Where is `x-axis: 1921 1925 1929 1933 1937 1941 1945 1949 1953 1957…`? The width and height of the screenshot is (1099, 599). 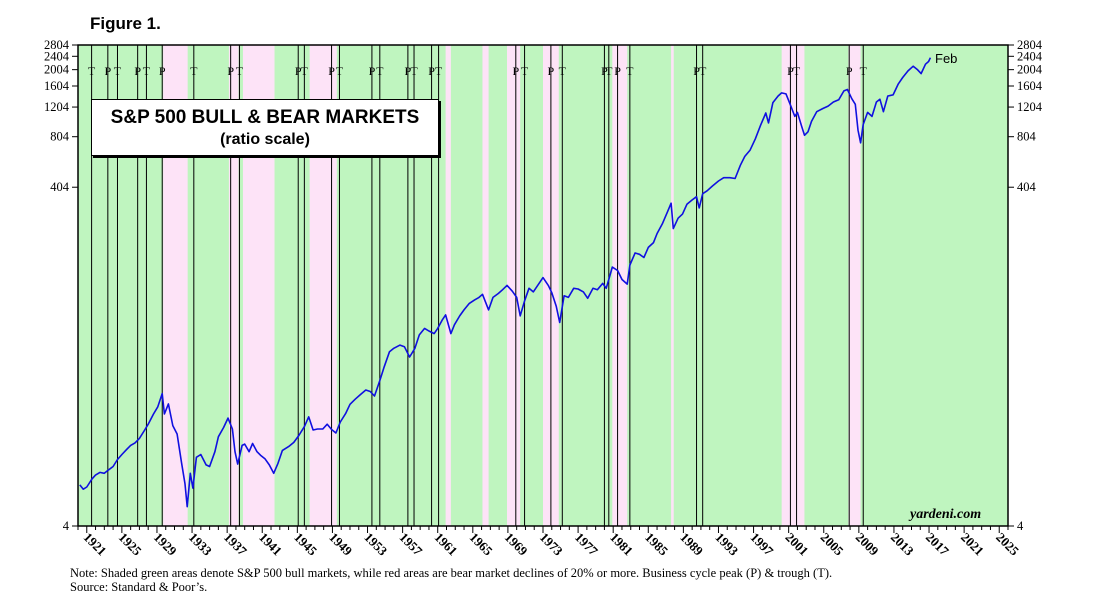 x-axis: 1921 1925 1929 1933 1937 1941 1945 1949 1953 1957… is located at coordinates (549, 542).